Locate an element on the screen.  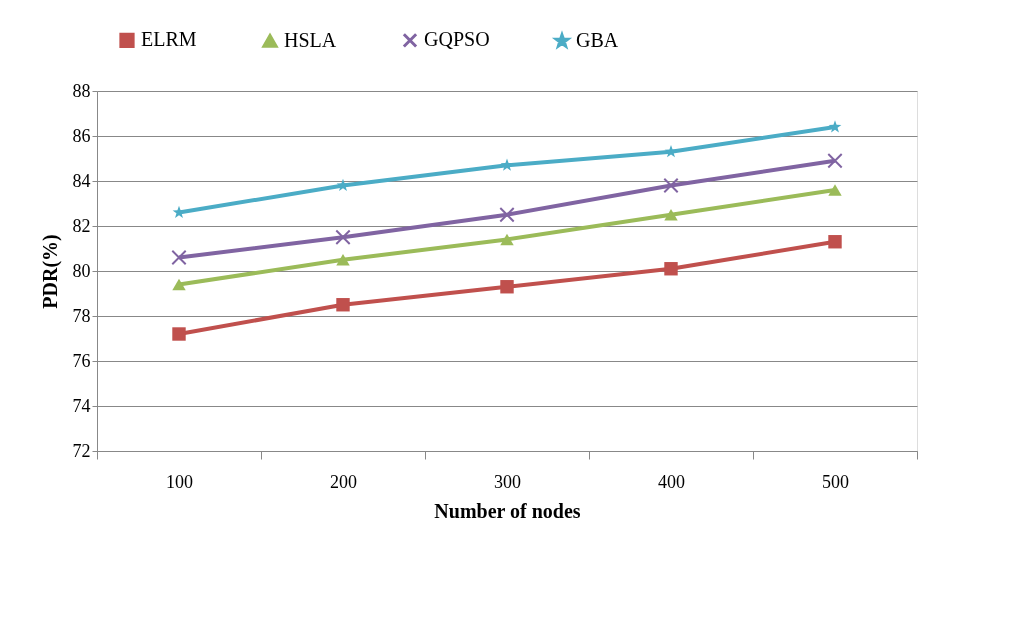
legend-label: GQPSO is located at coordinates (457, 39).